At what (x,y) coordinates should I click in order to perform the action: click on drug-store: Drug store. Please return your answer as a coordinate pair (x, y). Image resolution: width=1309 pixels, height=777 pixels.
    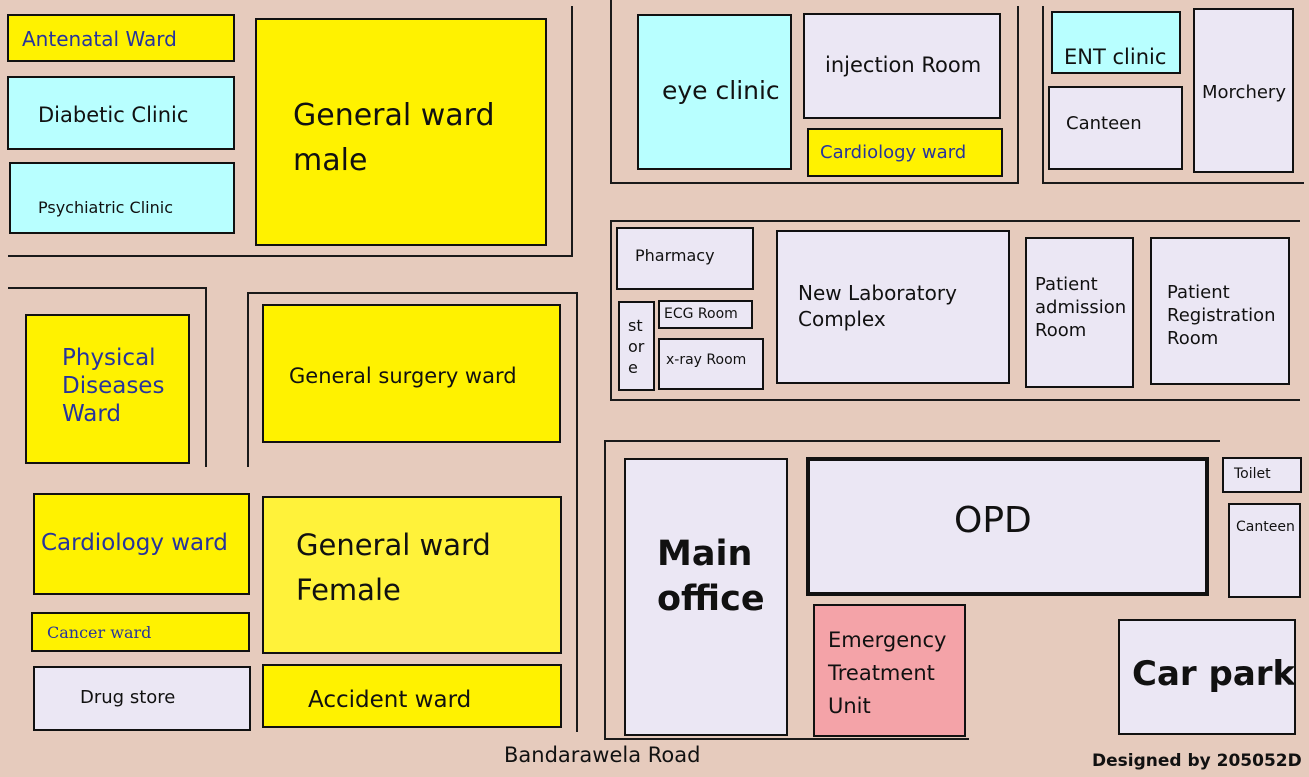
    Looking at the image, I should click on (142, 698).